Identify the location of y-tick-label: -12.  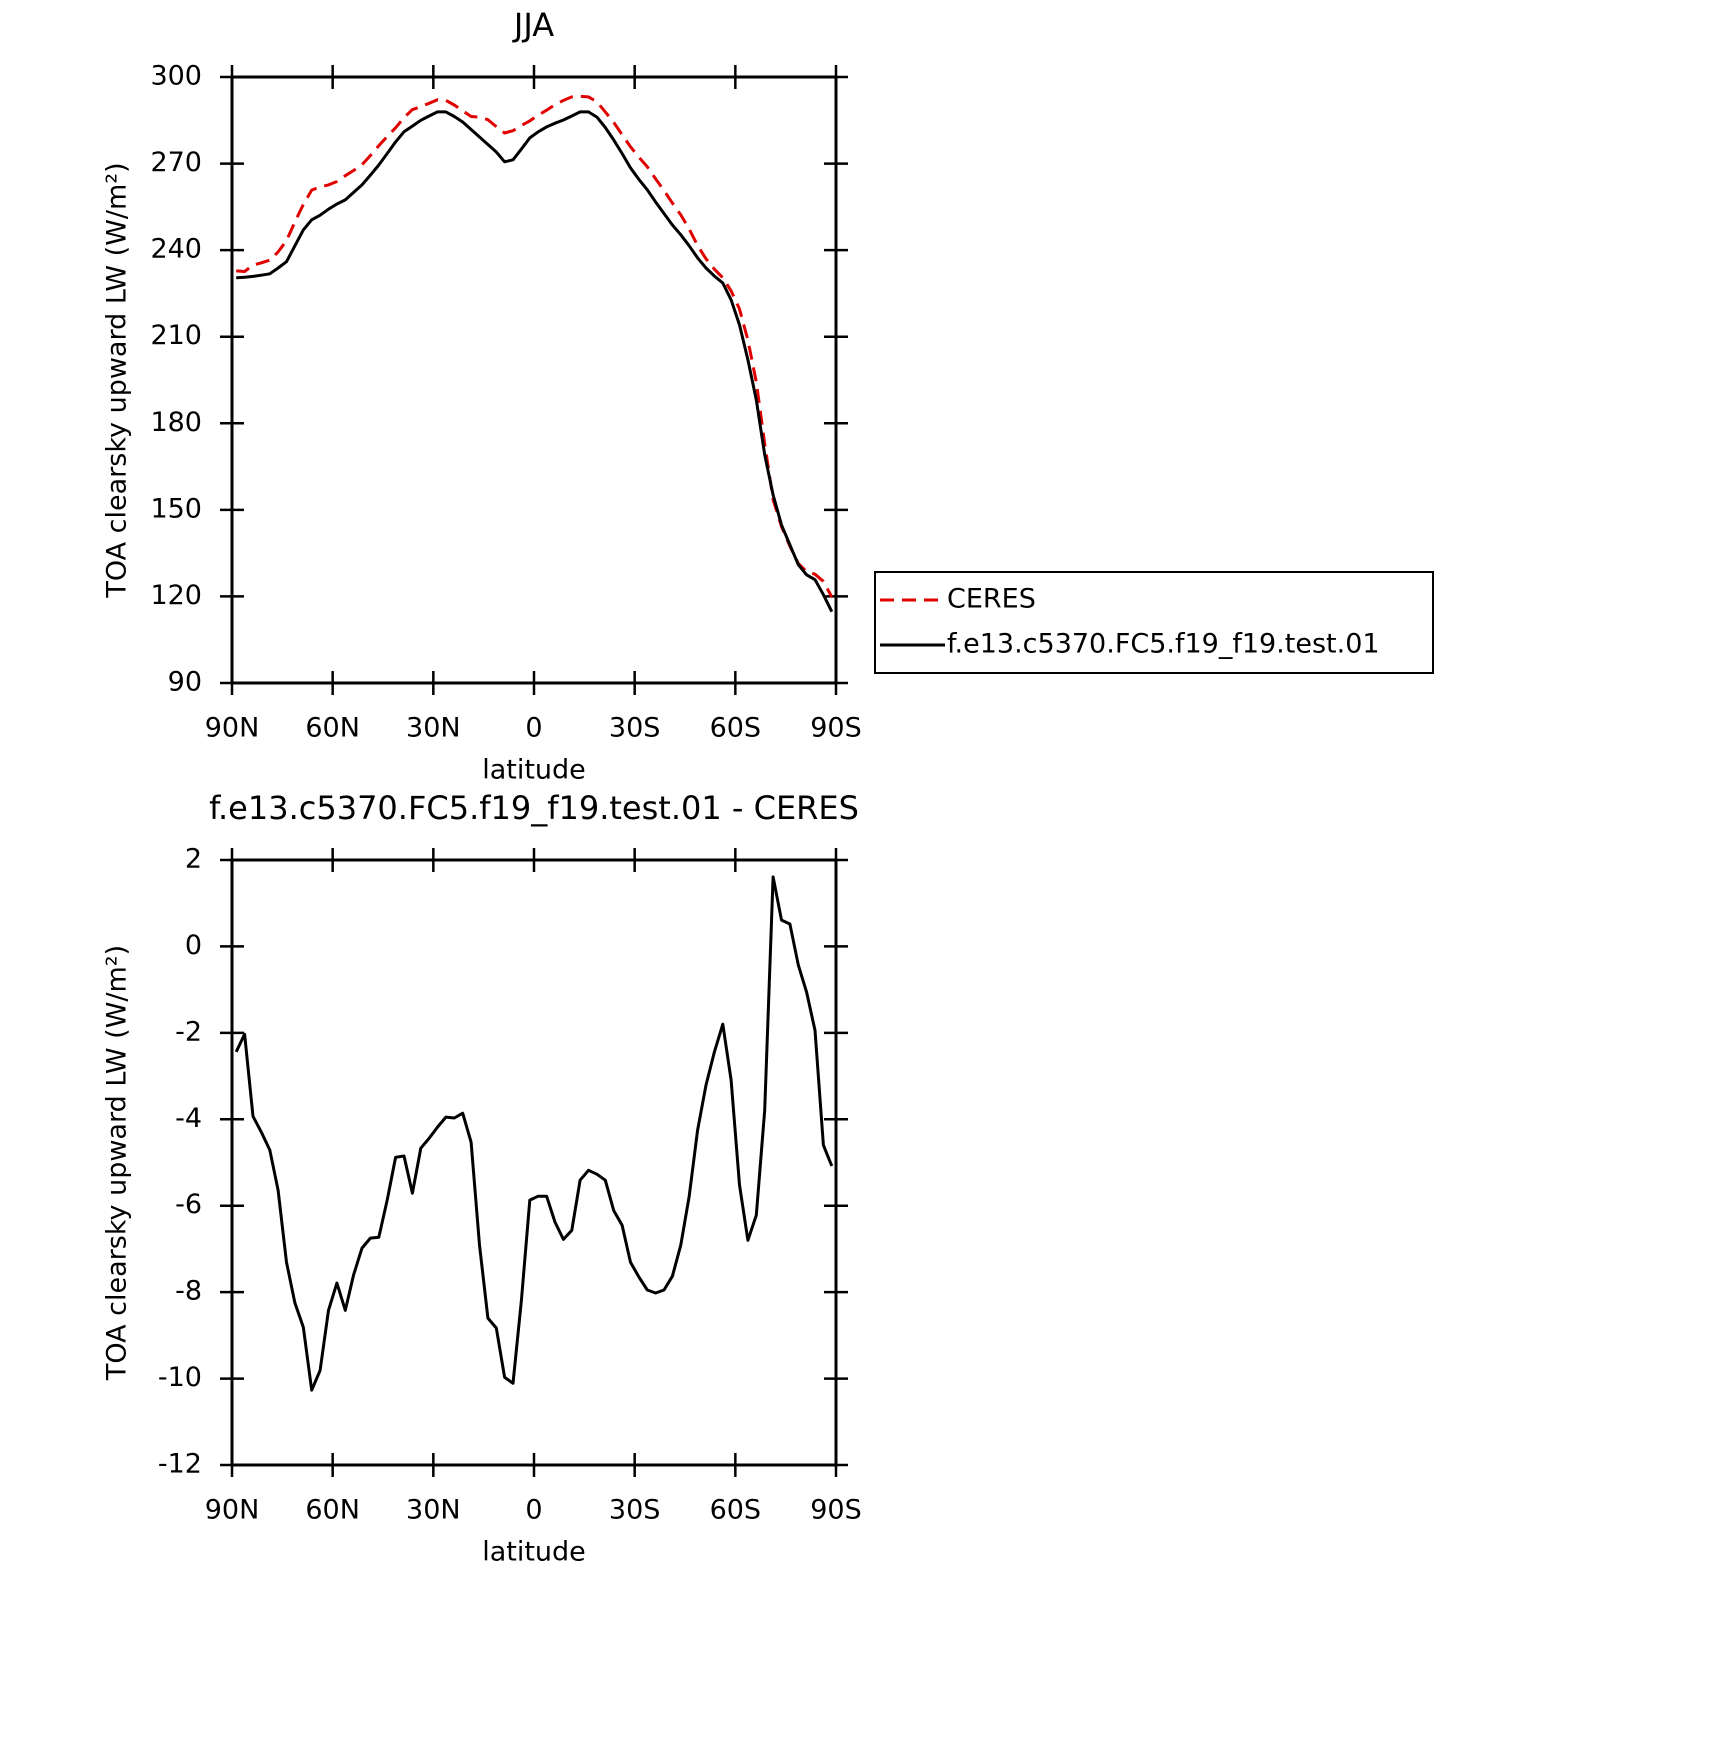
(180, 1464).